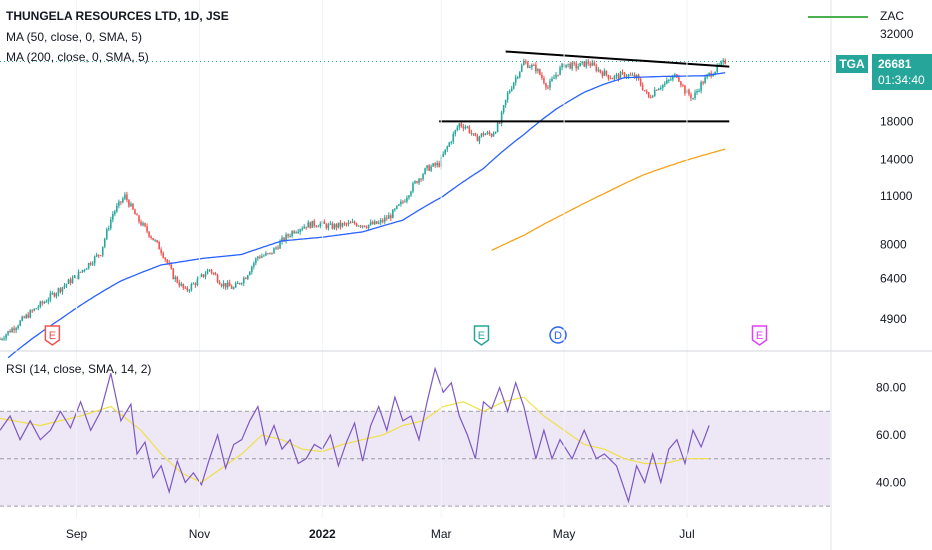 This screenshot has width=932, height=550. What do you see at coordinates (893, 279) in the screenshot?
I see `price-tick-label: 6400` at bounding box center [893, 279].